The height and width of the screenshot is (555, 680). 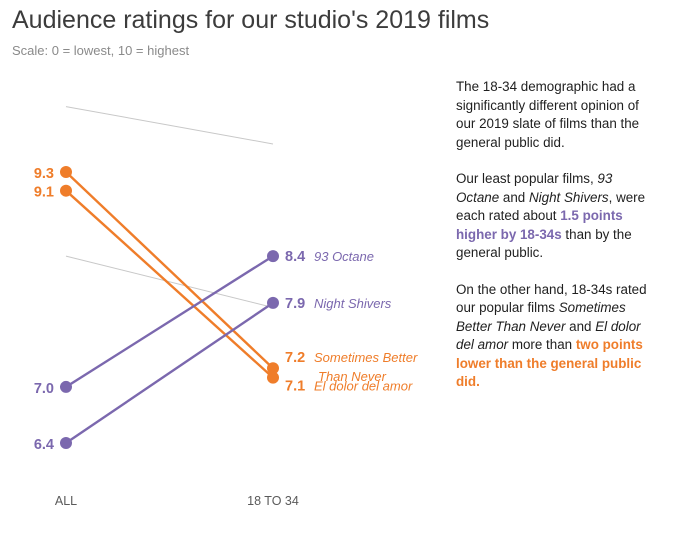 What do you see at coordinates (539, 225) in the screenshot?
I see `p2-highlight: 1.5 points higher by 18-34s` at bounding box center [539, 225].